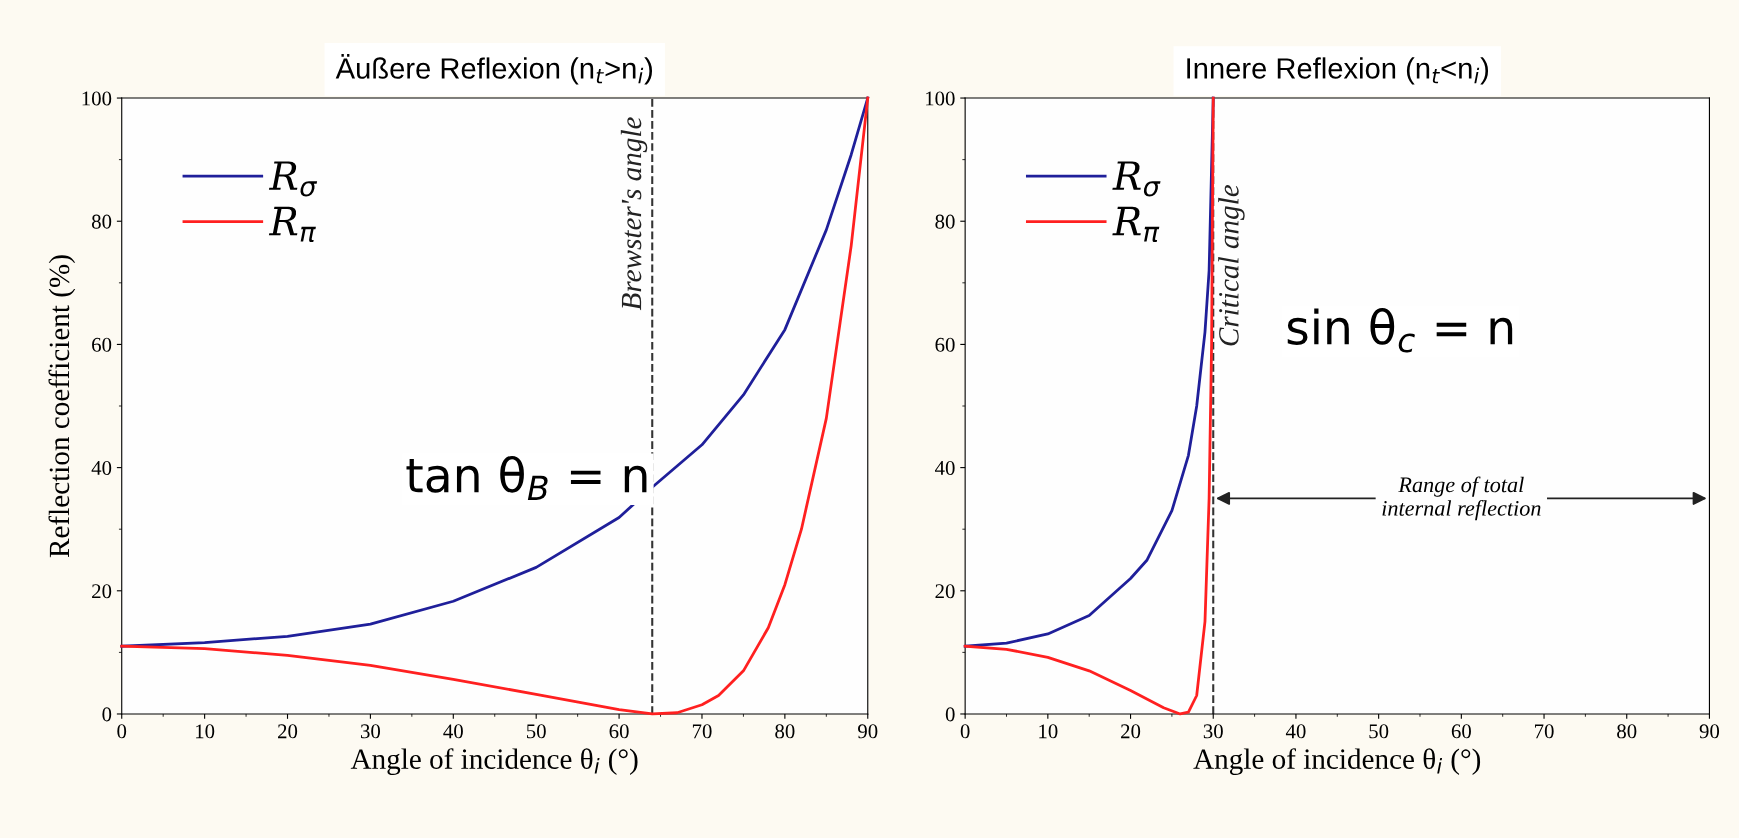  I want to click on annotation: Range of total internal reflection, so click(1461, 498).